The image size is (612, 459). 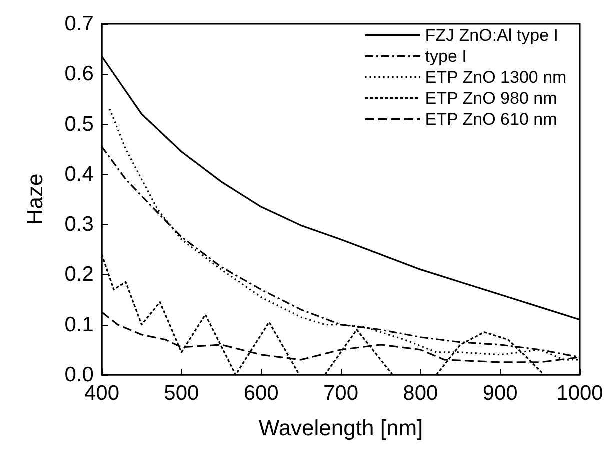 What do you see at coordinates (261, 393) in the screenshot?
I see `x-tick-label: 600` at bounding box center [261, 393].